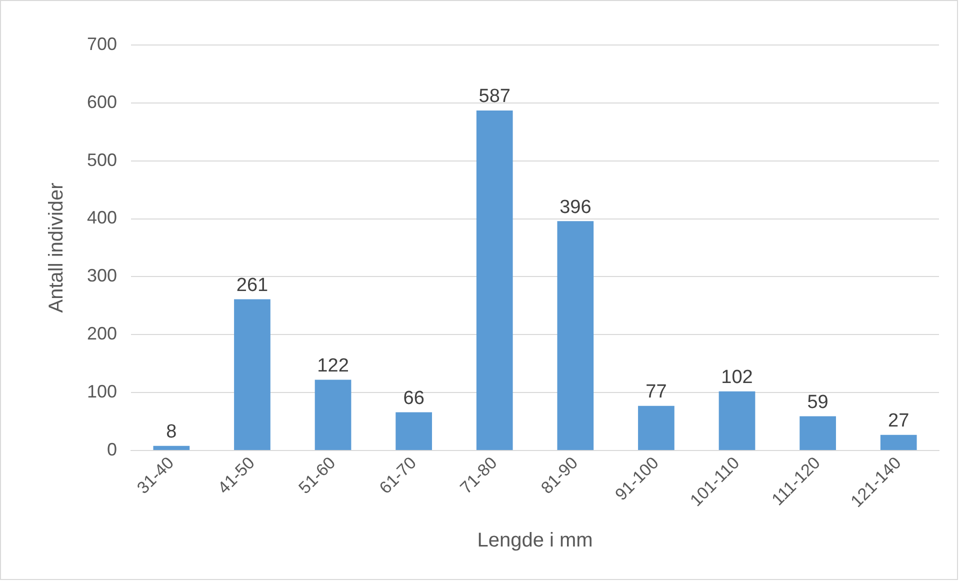 The width and height of the screenshot is (960, 582). I want to click on y-tick-label: 0, so click(112, 449).